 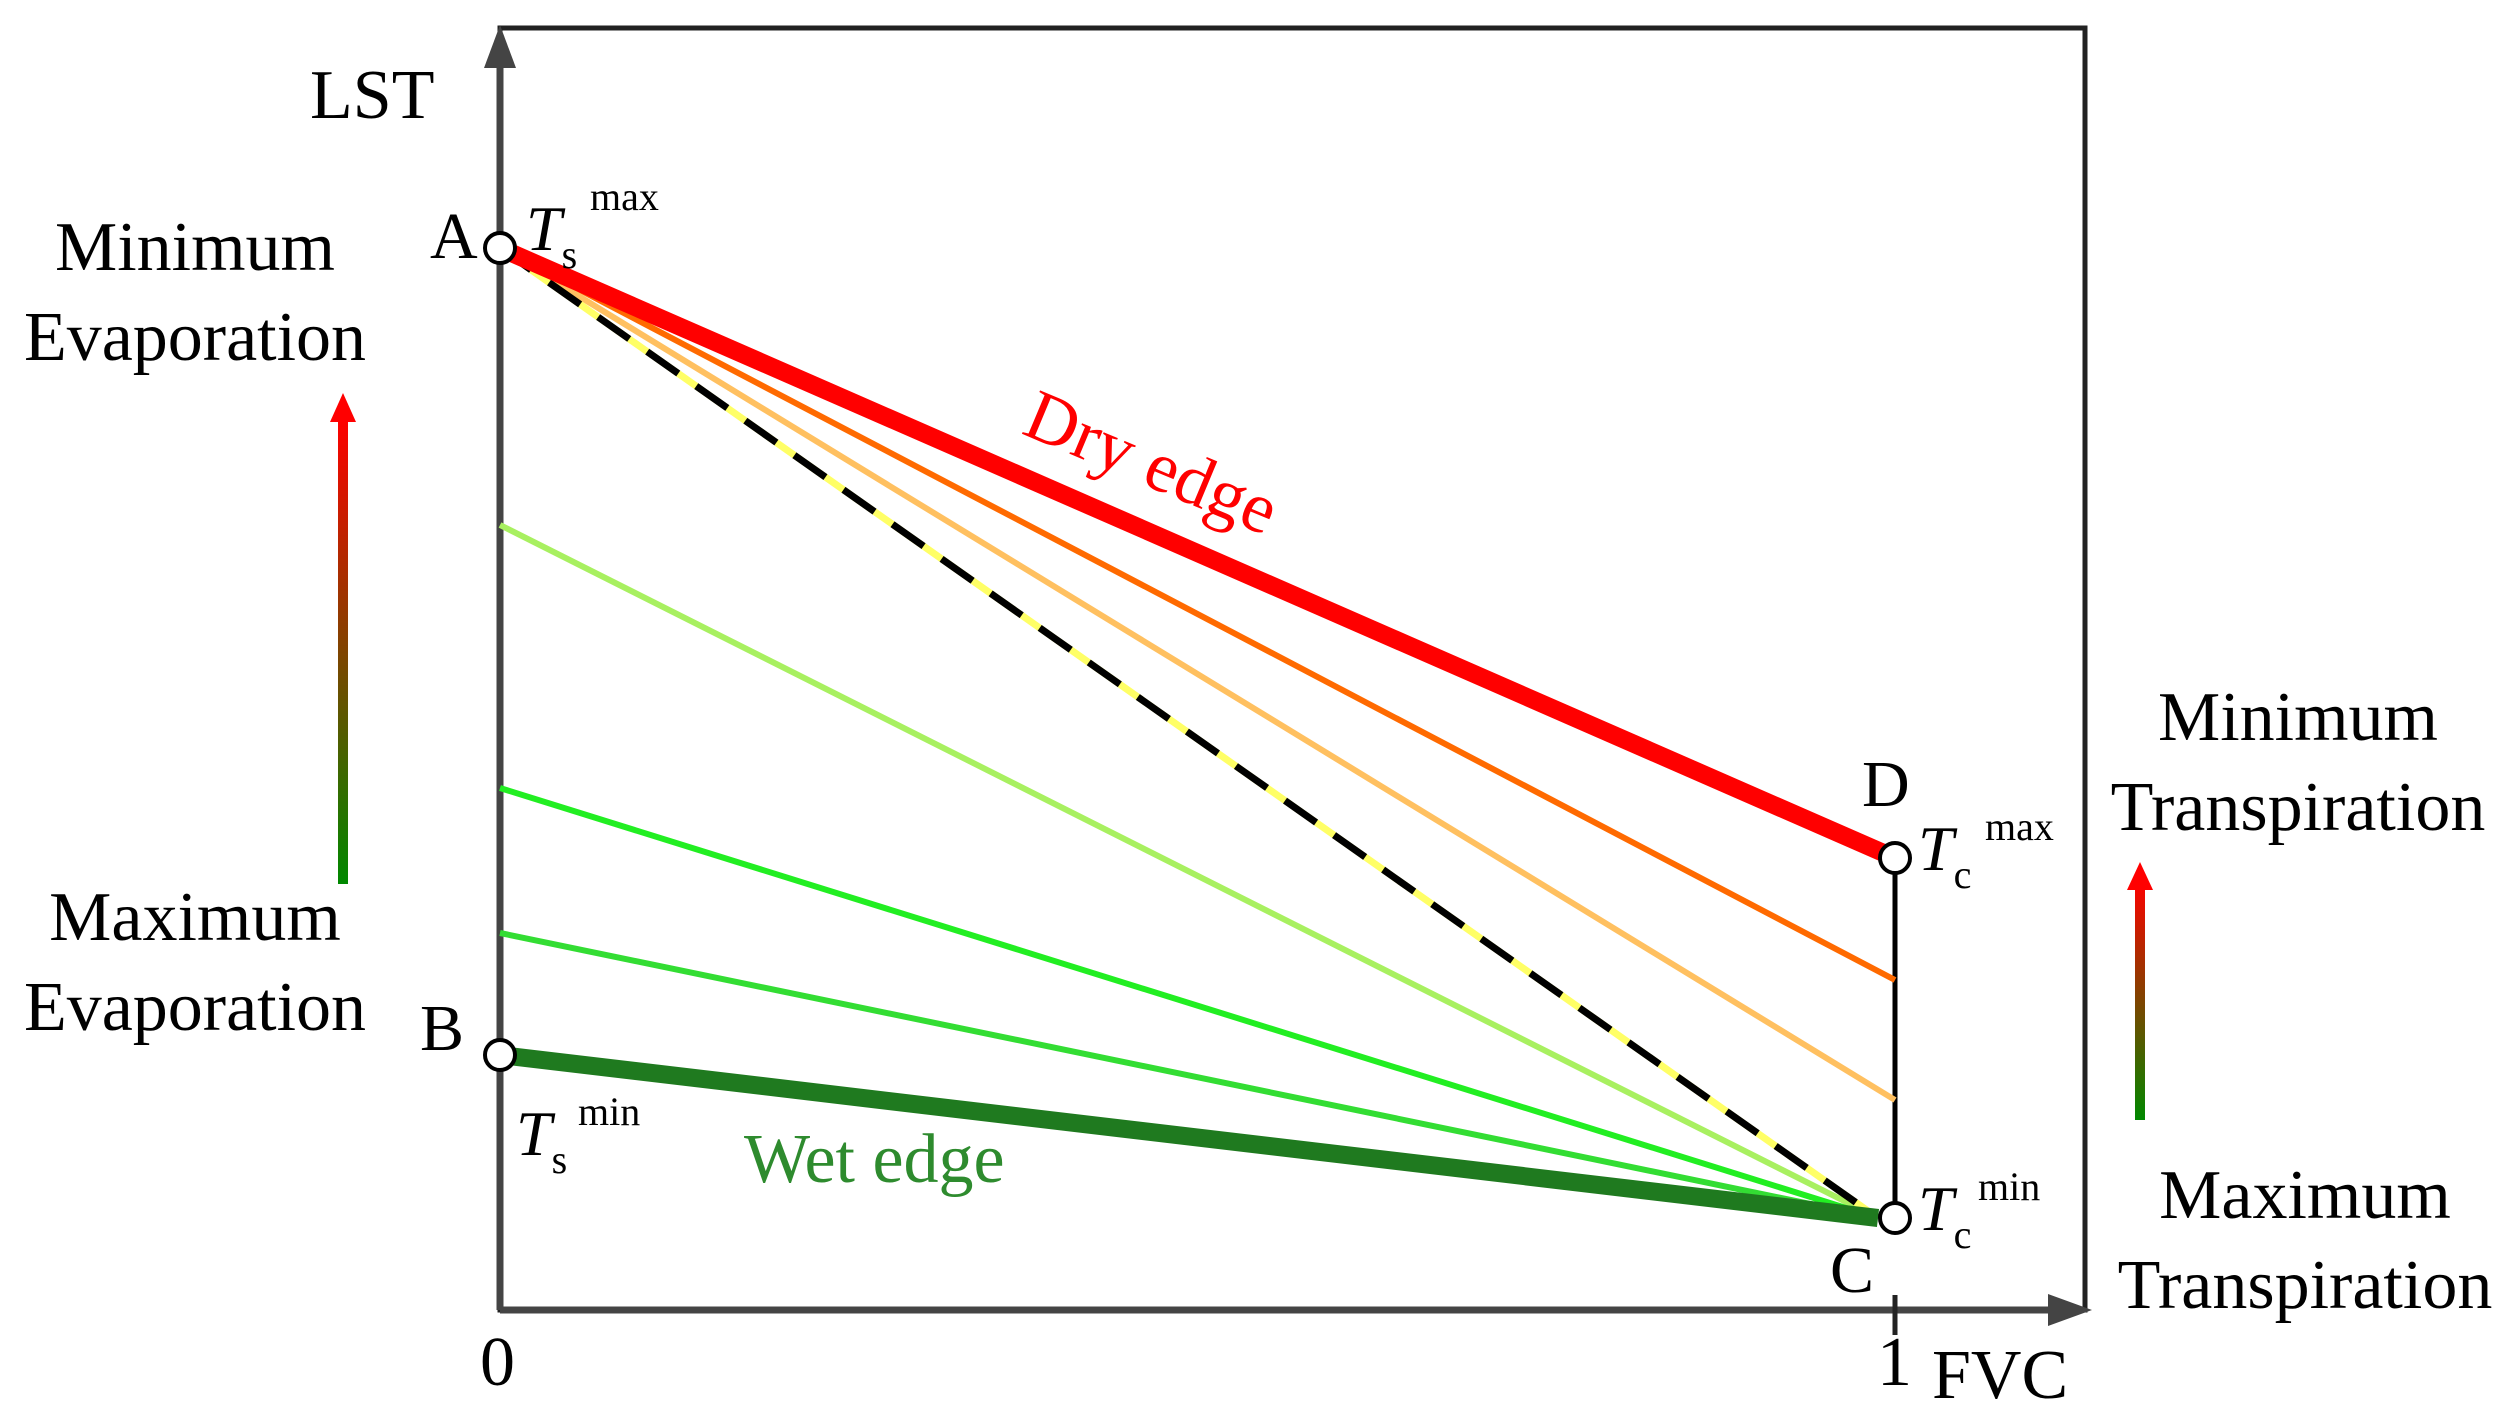 I want to click on x-axis-arrow-icon, so click(x=2070, y=1310).